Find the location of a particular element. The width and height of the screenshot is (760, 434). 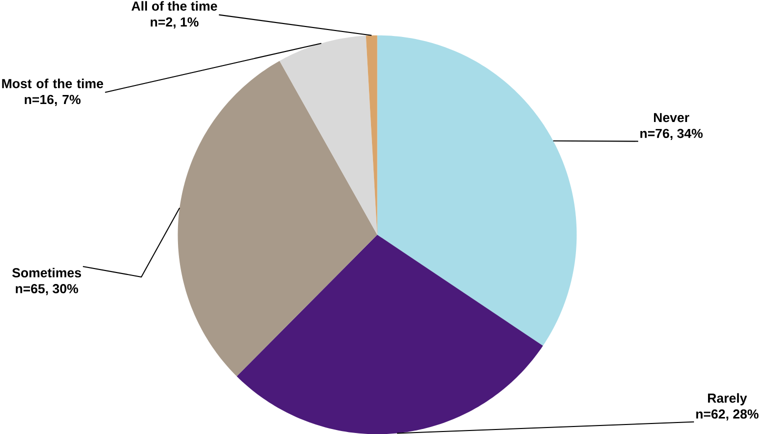

slice-label: All of the time is located at coordinates (175, 6).